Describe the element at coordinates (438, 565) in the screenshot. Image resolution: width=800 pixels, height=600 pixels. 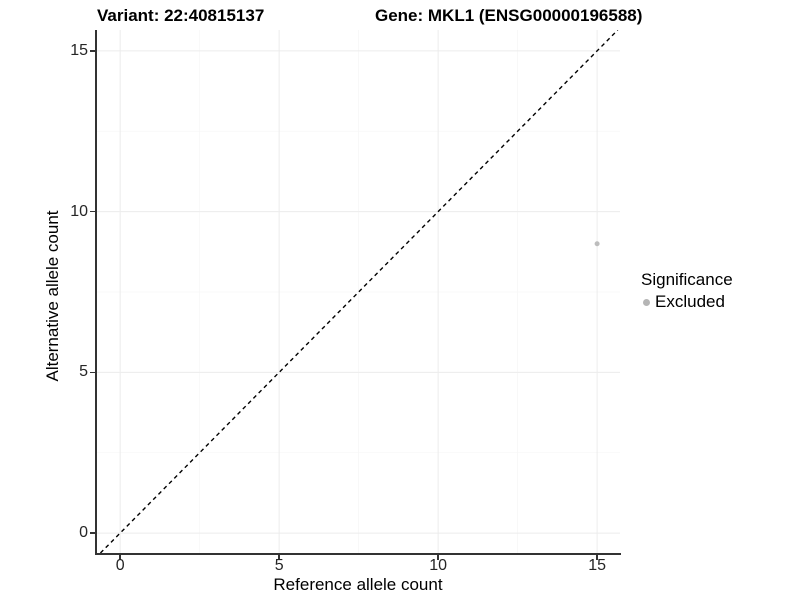
I see `x-tick-label: 10` at that location.